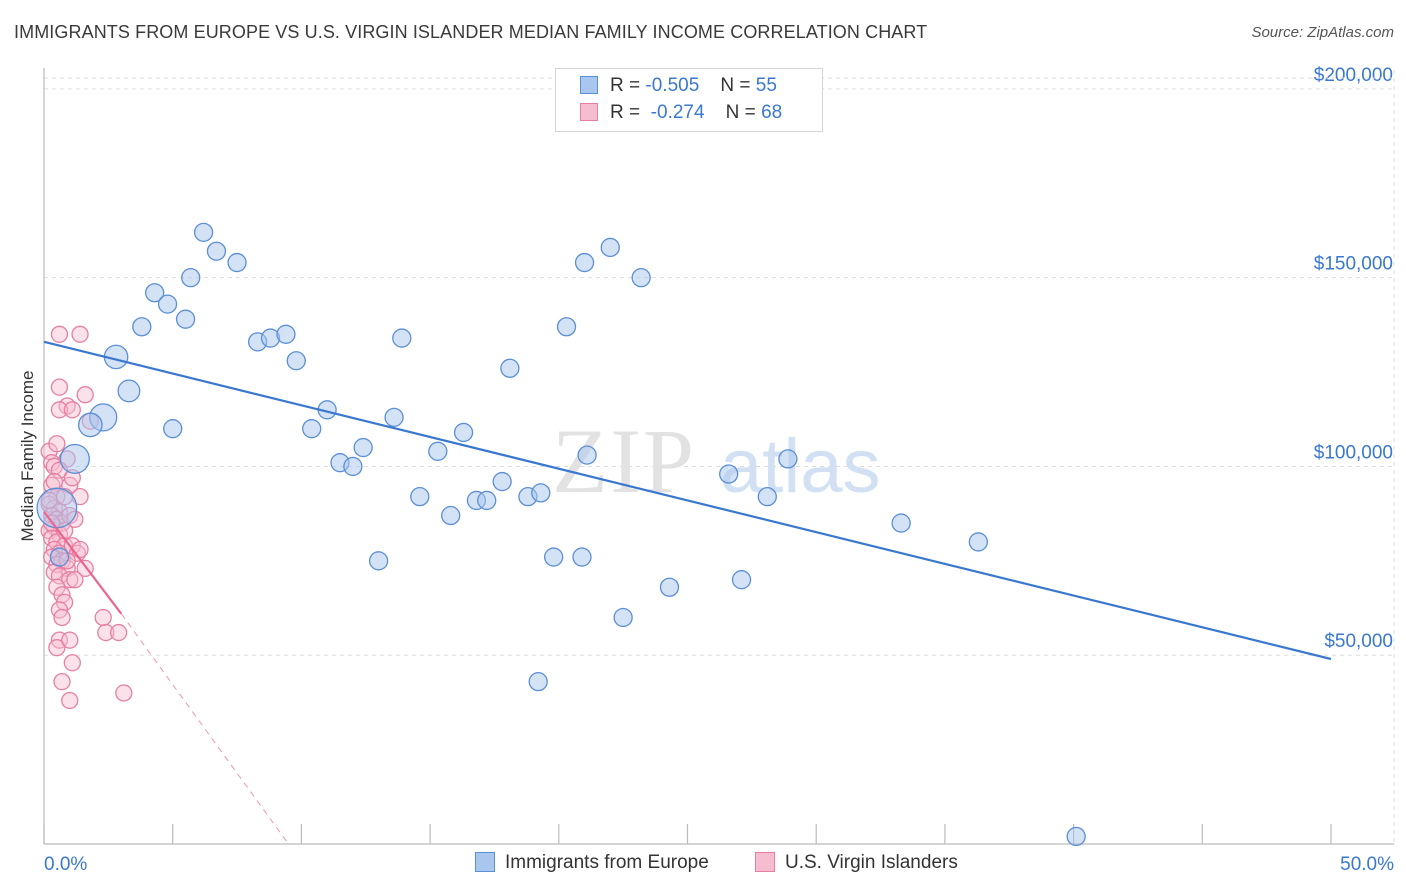 The width and height of the screenshot is (1406, 892). I want to click on x-tick-label: 0.0%, so click(65, 864).